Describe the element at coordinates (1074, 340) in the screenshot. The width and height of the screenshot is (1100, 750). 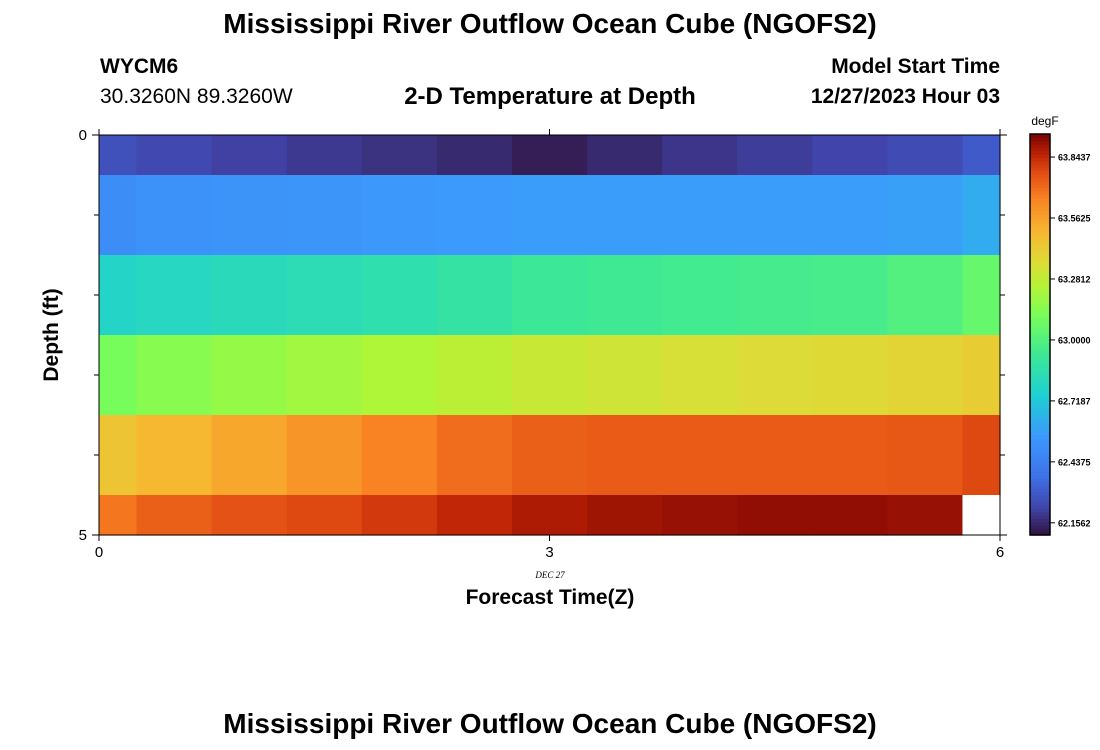
I see `colorbar-tick-label: 63.0000` at that location.